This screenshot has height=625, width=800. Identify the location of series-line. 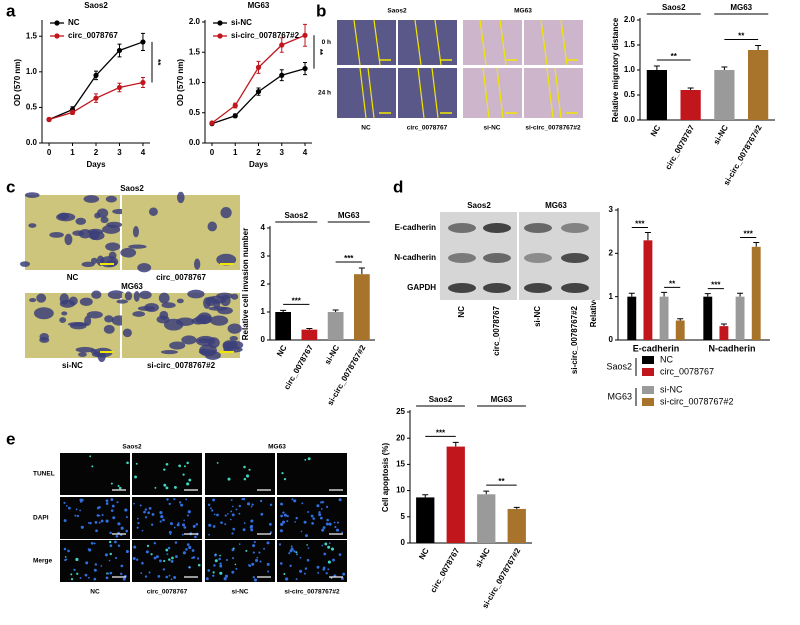
(258, 96).